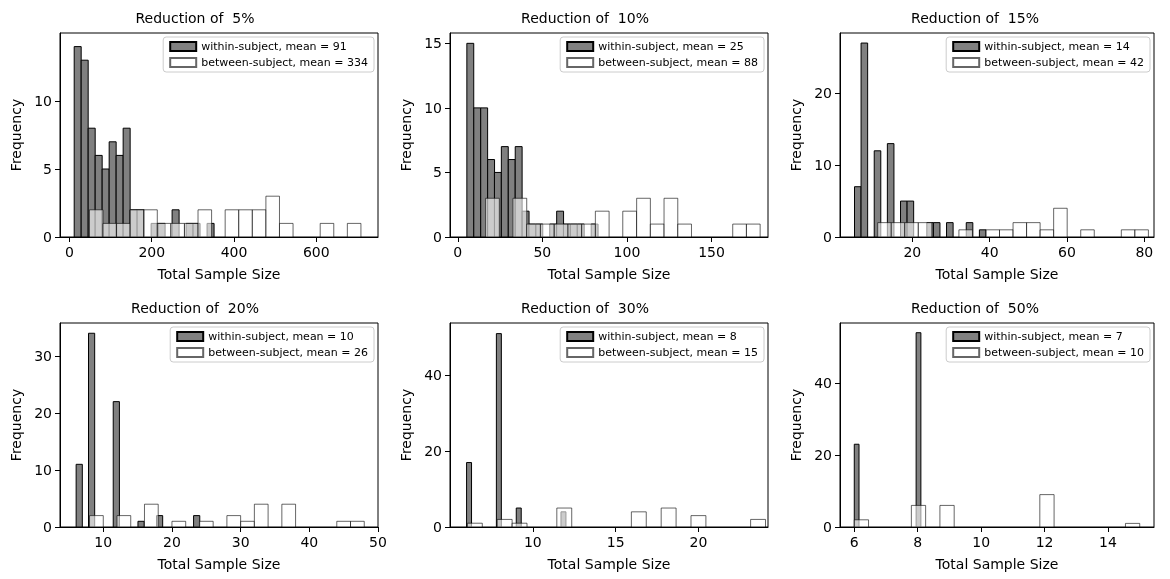 The width and height of the screenshot is (1170, 579). What do you see at coordinates (195, 18) in the screenshot?
I see `chart-title: Reduction of 5%` at bounding box center [195, 18].